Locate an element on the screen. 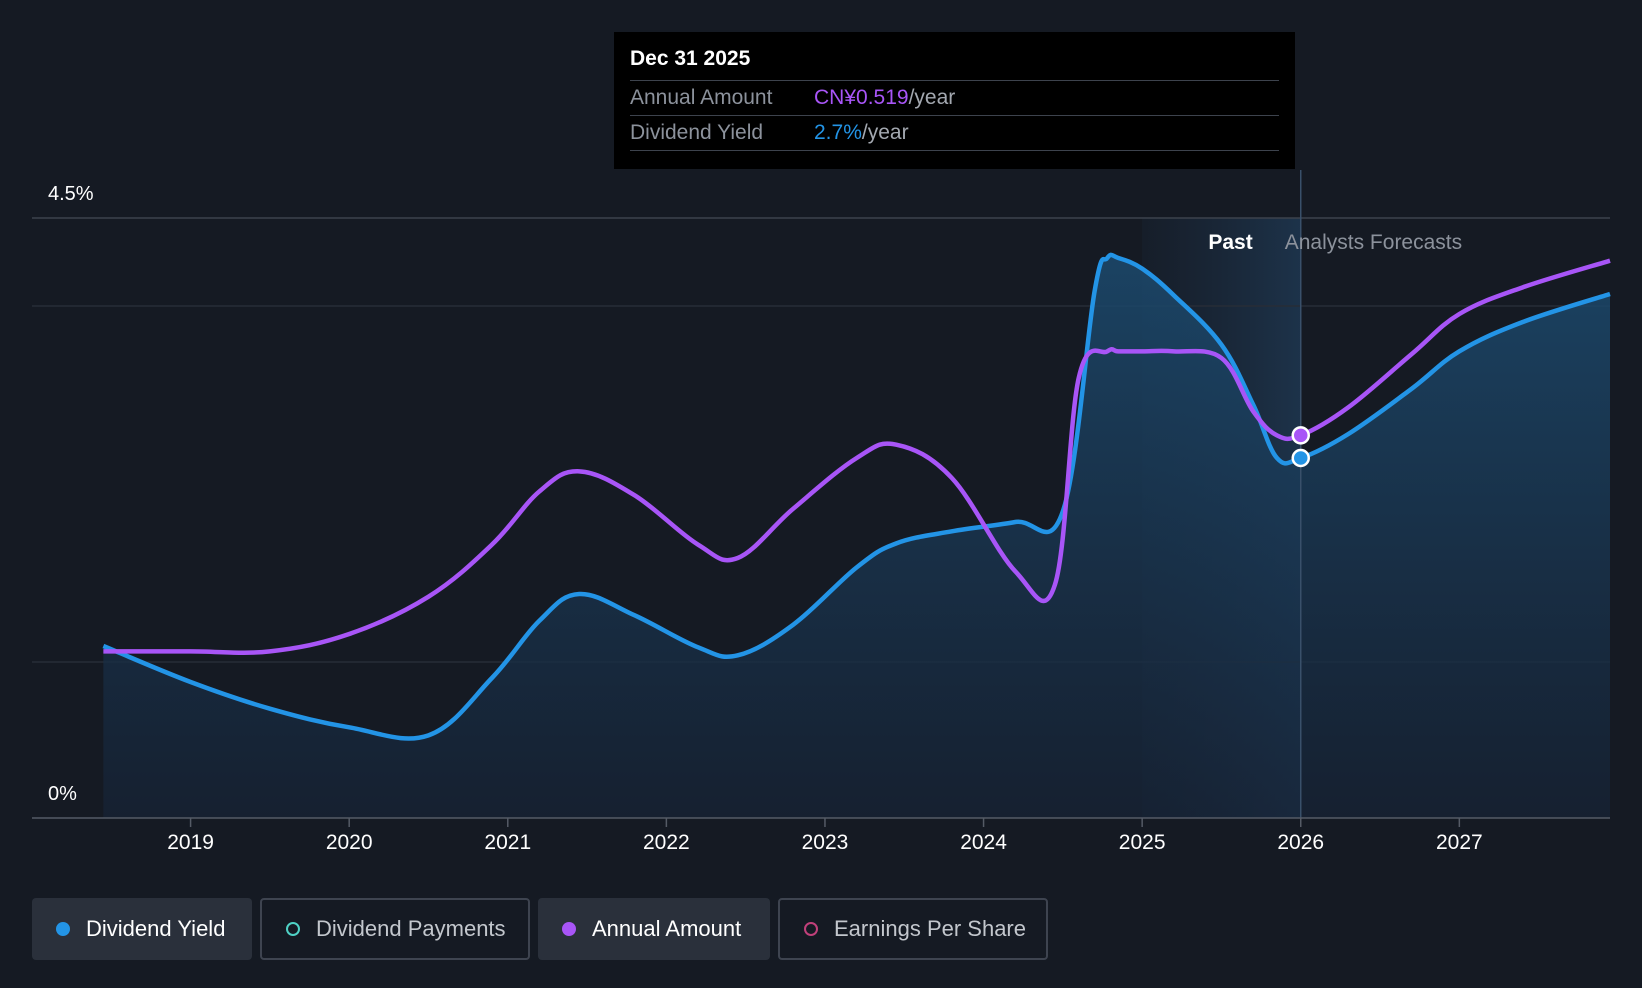 The width and height of the screenshot is (1642, 988). tooltip-amount-value: CN¥0.519 is located at coordinates (861, 97).